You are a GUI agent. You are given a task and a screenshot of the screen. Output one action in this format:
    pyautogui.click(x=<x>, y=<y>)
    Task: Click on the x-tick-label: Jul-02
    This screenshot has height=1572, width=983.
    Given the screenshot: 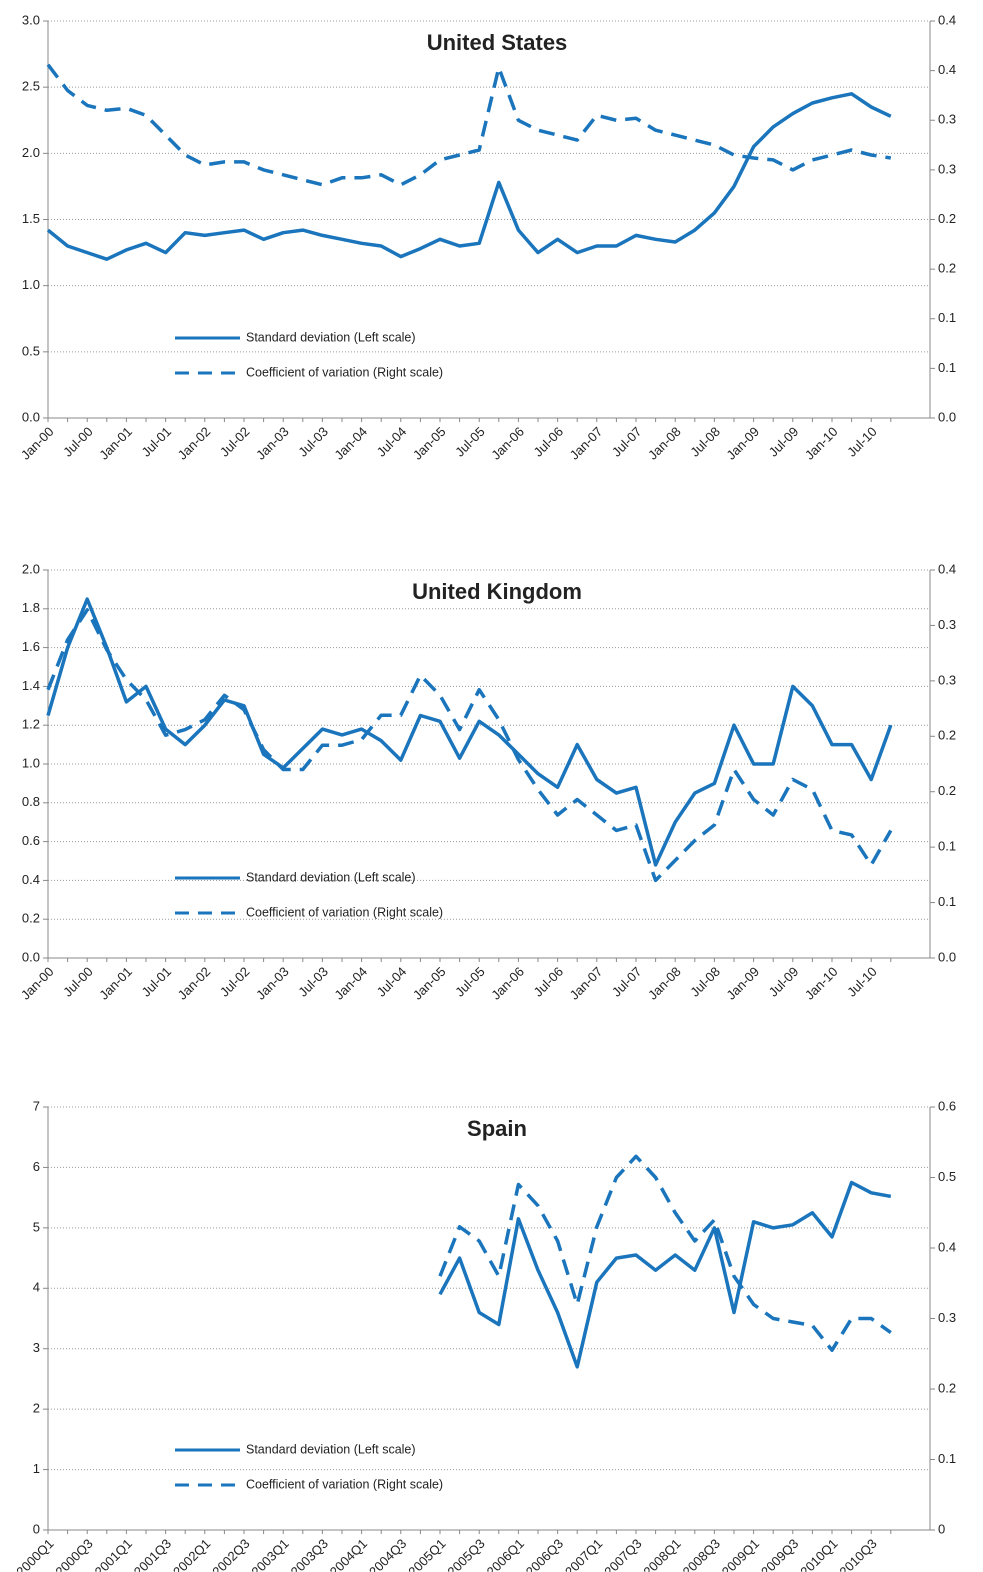 What is the action you would take?
    pyautogui.click(x=235, y=982)
    